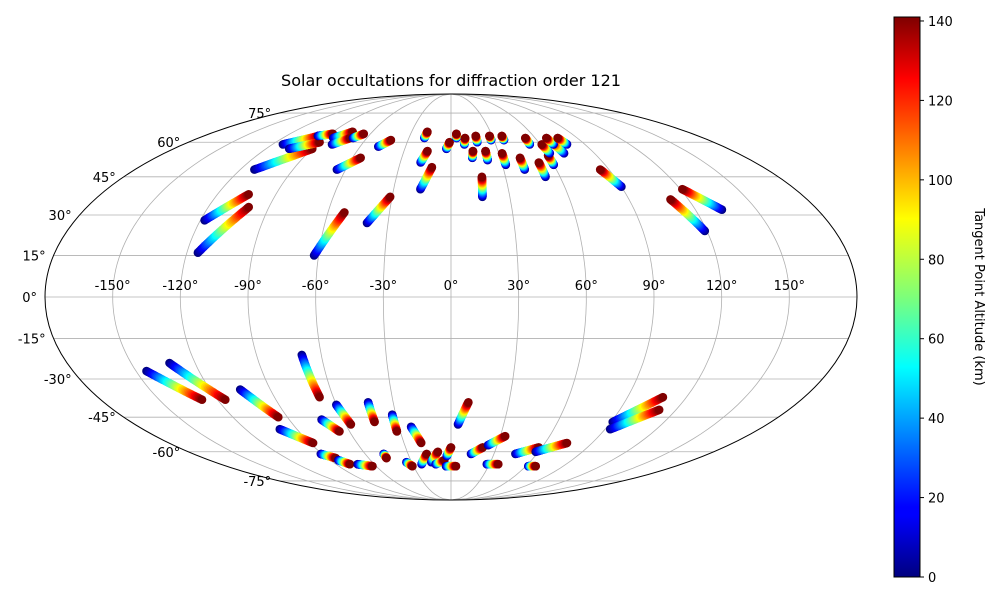 This screenshot has width=1000, height=604. What do you see at coordinates (940, 22) in the screenshot?
I see `colorbar-tick-label: 140` at bounding box center [940, 22].